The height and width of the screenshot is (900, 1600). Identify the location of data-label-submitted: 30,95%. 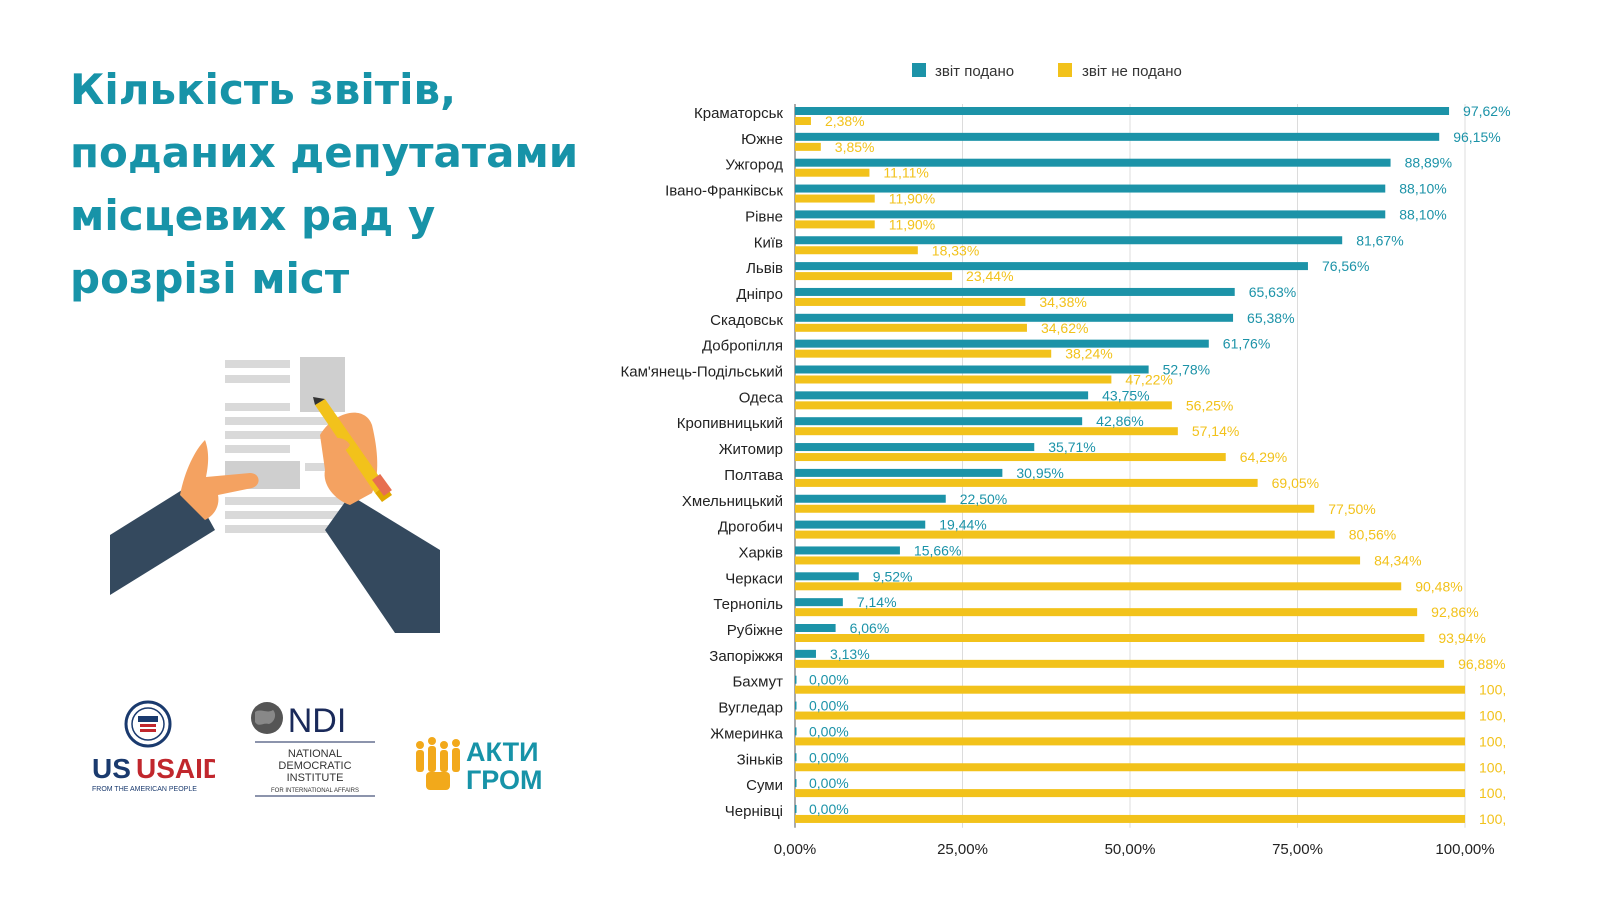
(1039, 473).